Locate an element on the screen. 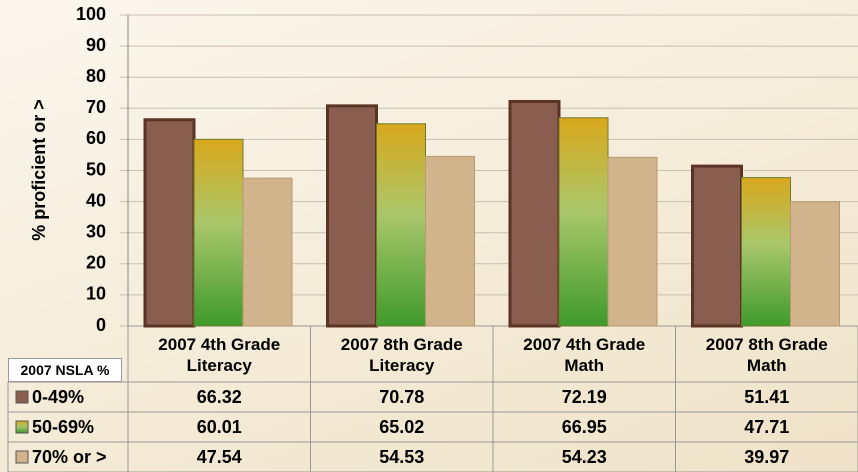 This screenshot has width=858, height=472. y-axis-label: % proficient or > is located at coordinates (39, 170).